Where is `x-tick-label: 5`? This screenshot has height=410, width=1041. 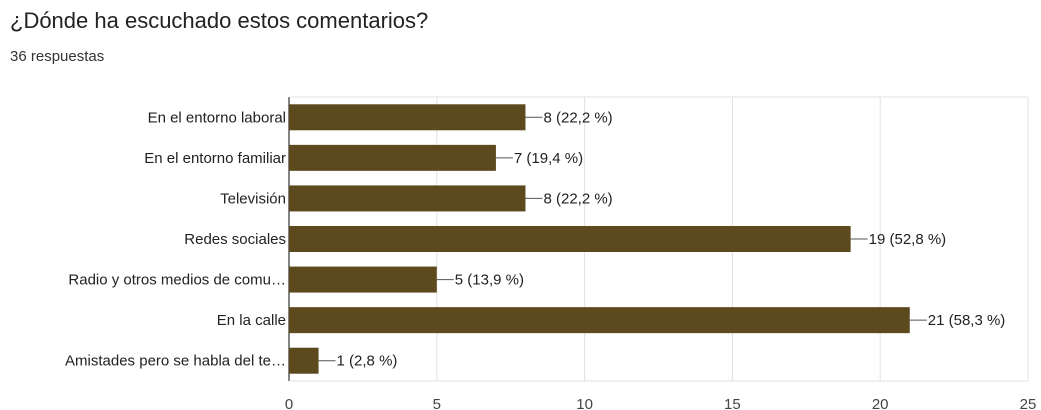 x-tick-label: 5 is located at coordinates (437, 403).